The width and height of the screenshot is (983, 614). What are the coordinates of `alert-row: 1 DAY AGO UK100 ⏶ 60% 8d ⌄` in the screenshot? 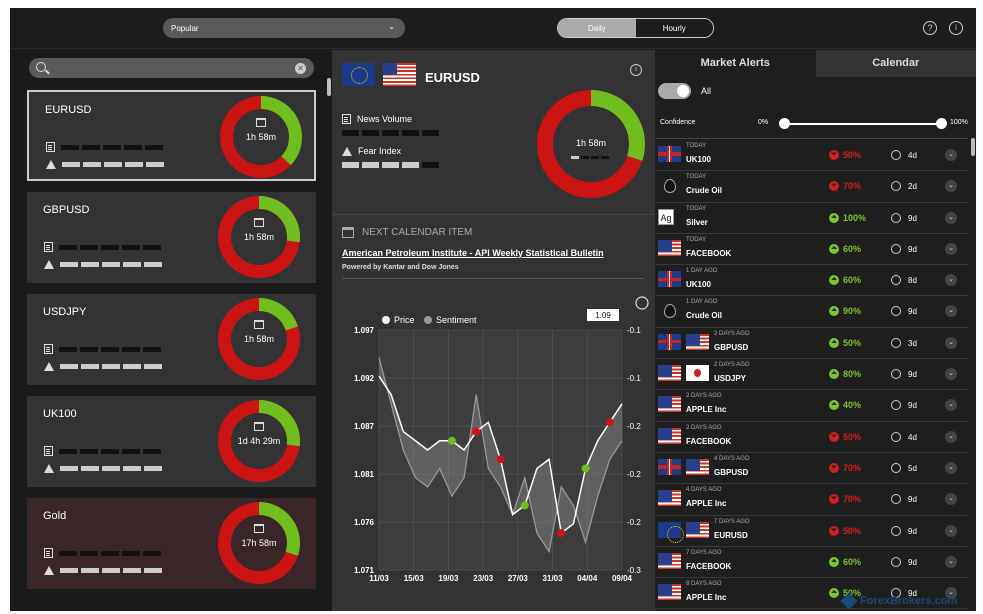 It's located at (811, 281).